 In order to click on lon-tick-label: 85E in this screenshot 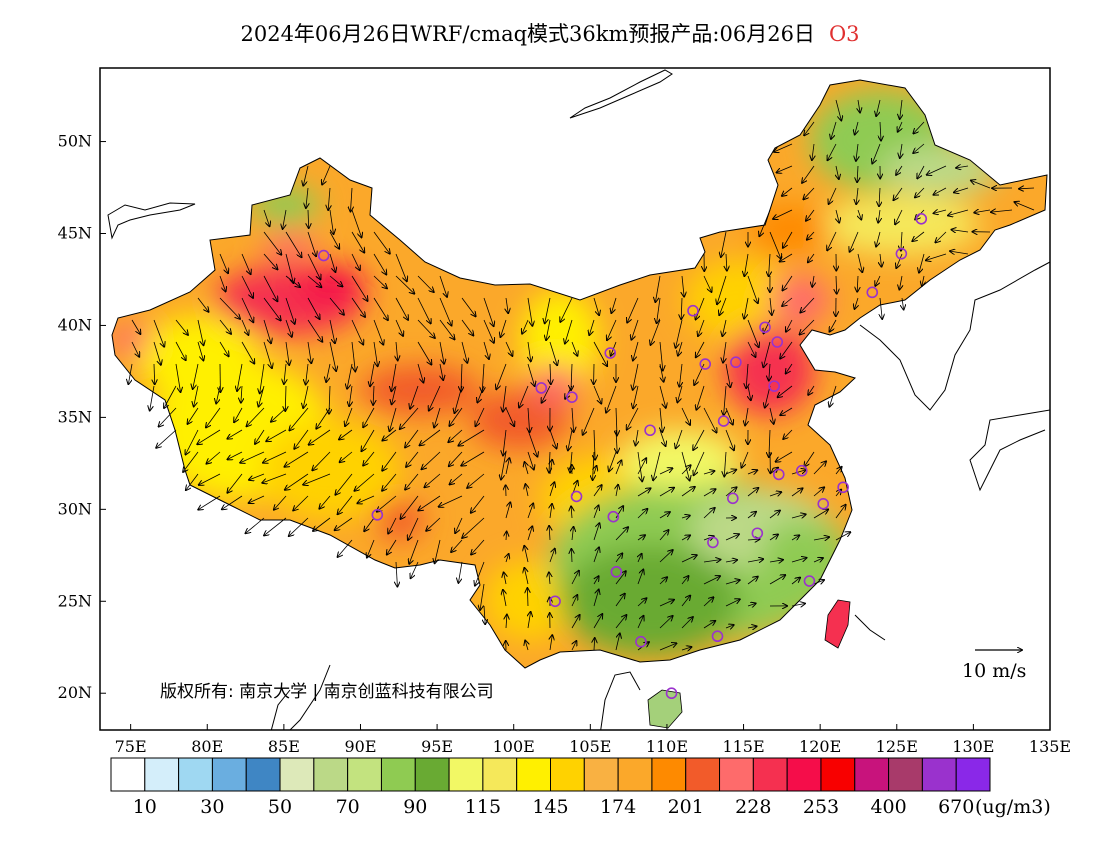, I will do `click(284, 746)`.